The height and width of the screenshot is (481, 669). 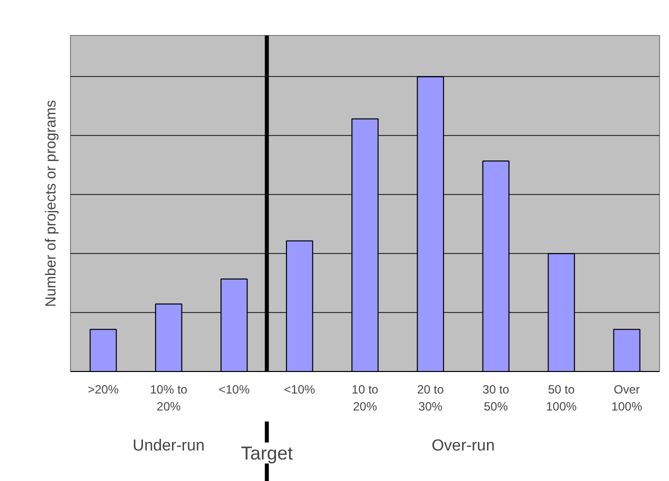 I want to click on text: Target, so click(x=267, y=453).